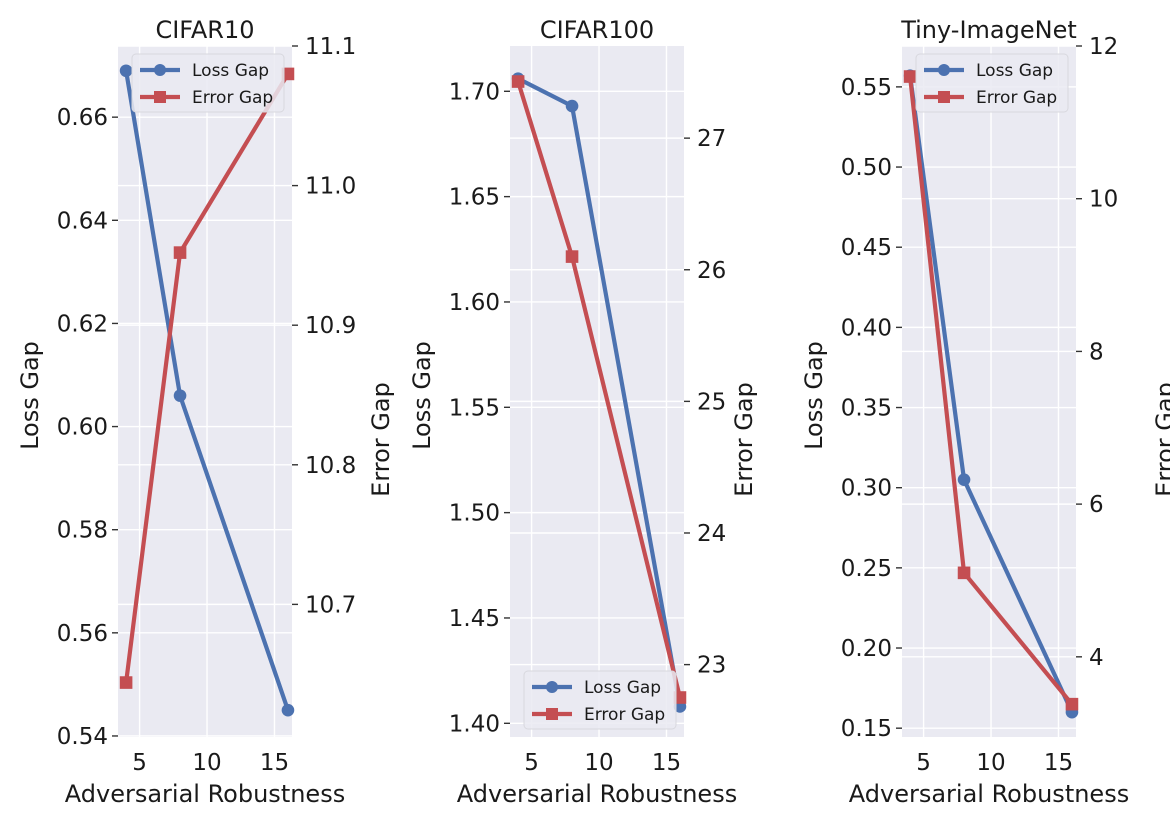 The image size is (1170, 827). I want to click on y-tick-label: 0.54, so click(82, 737).